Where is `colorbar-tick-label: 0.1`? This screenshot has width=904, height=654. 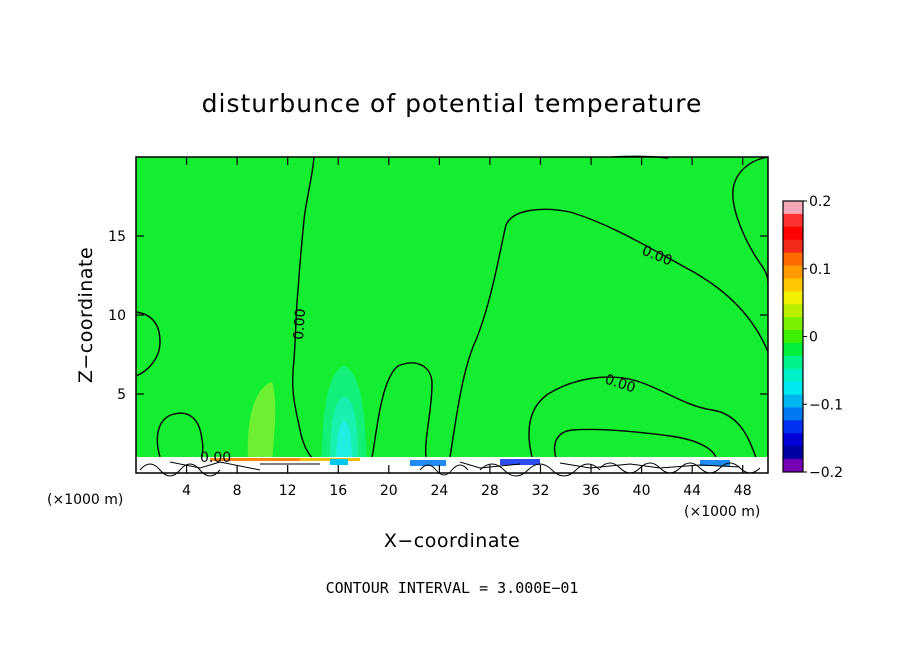
colorbar-tick-label: 0.1 is located at coordinates (820, 270).